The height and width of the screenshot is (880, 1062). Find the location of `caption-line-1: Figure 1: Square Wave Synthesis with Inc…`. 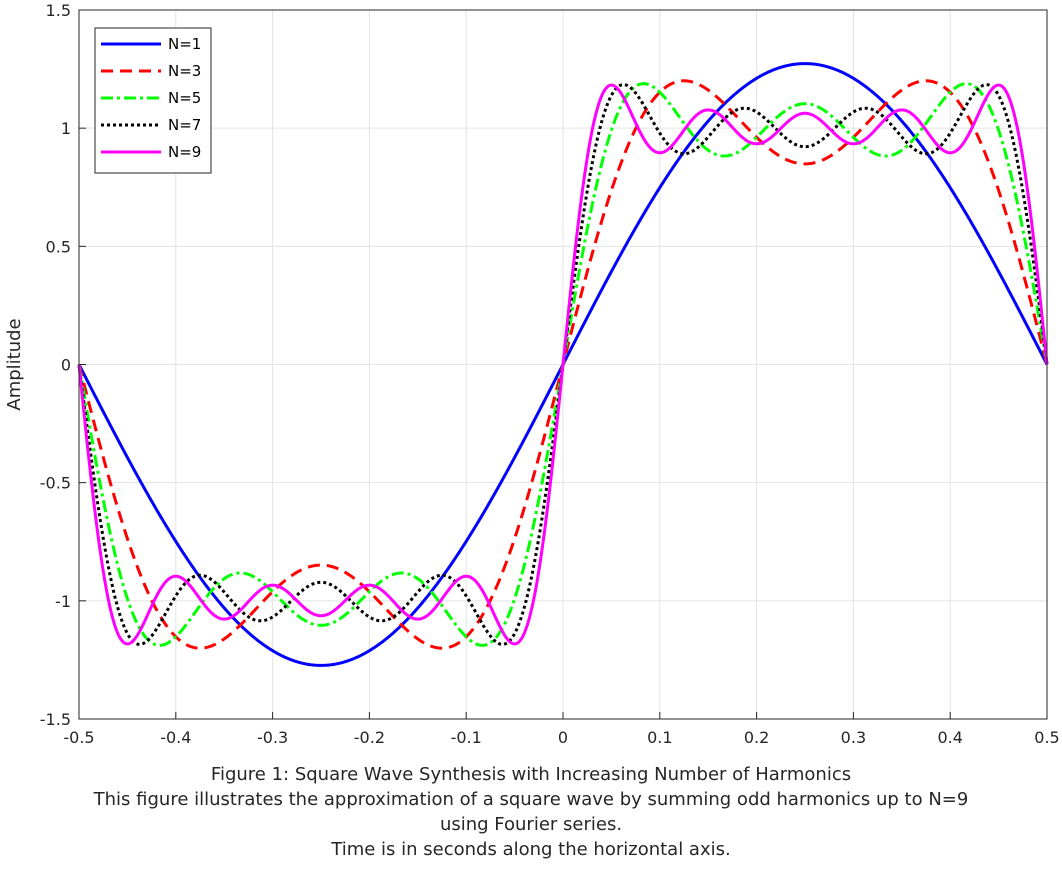

caption-line-1: Figure 1: Square Wave Synthesis with Inc… is located at coordinates (531, 774).